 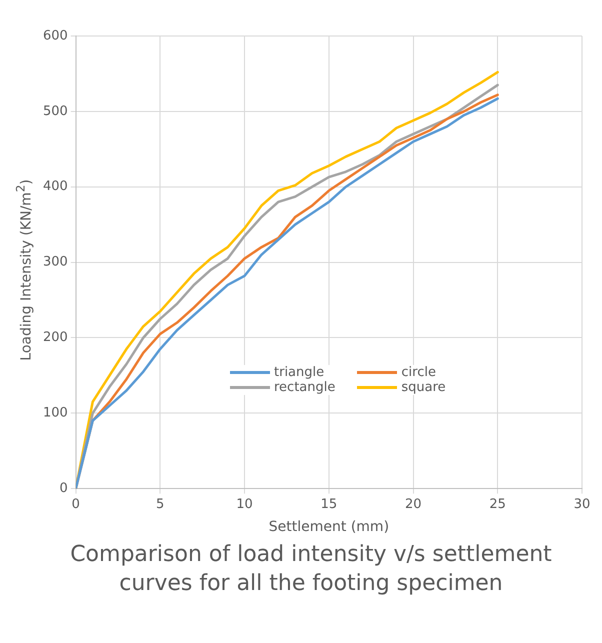 I want to click on y-tick-label: 300, so click(x=55, y=262).